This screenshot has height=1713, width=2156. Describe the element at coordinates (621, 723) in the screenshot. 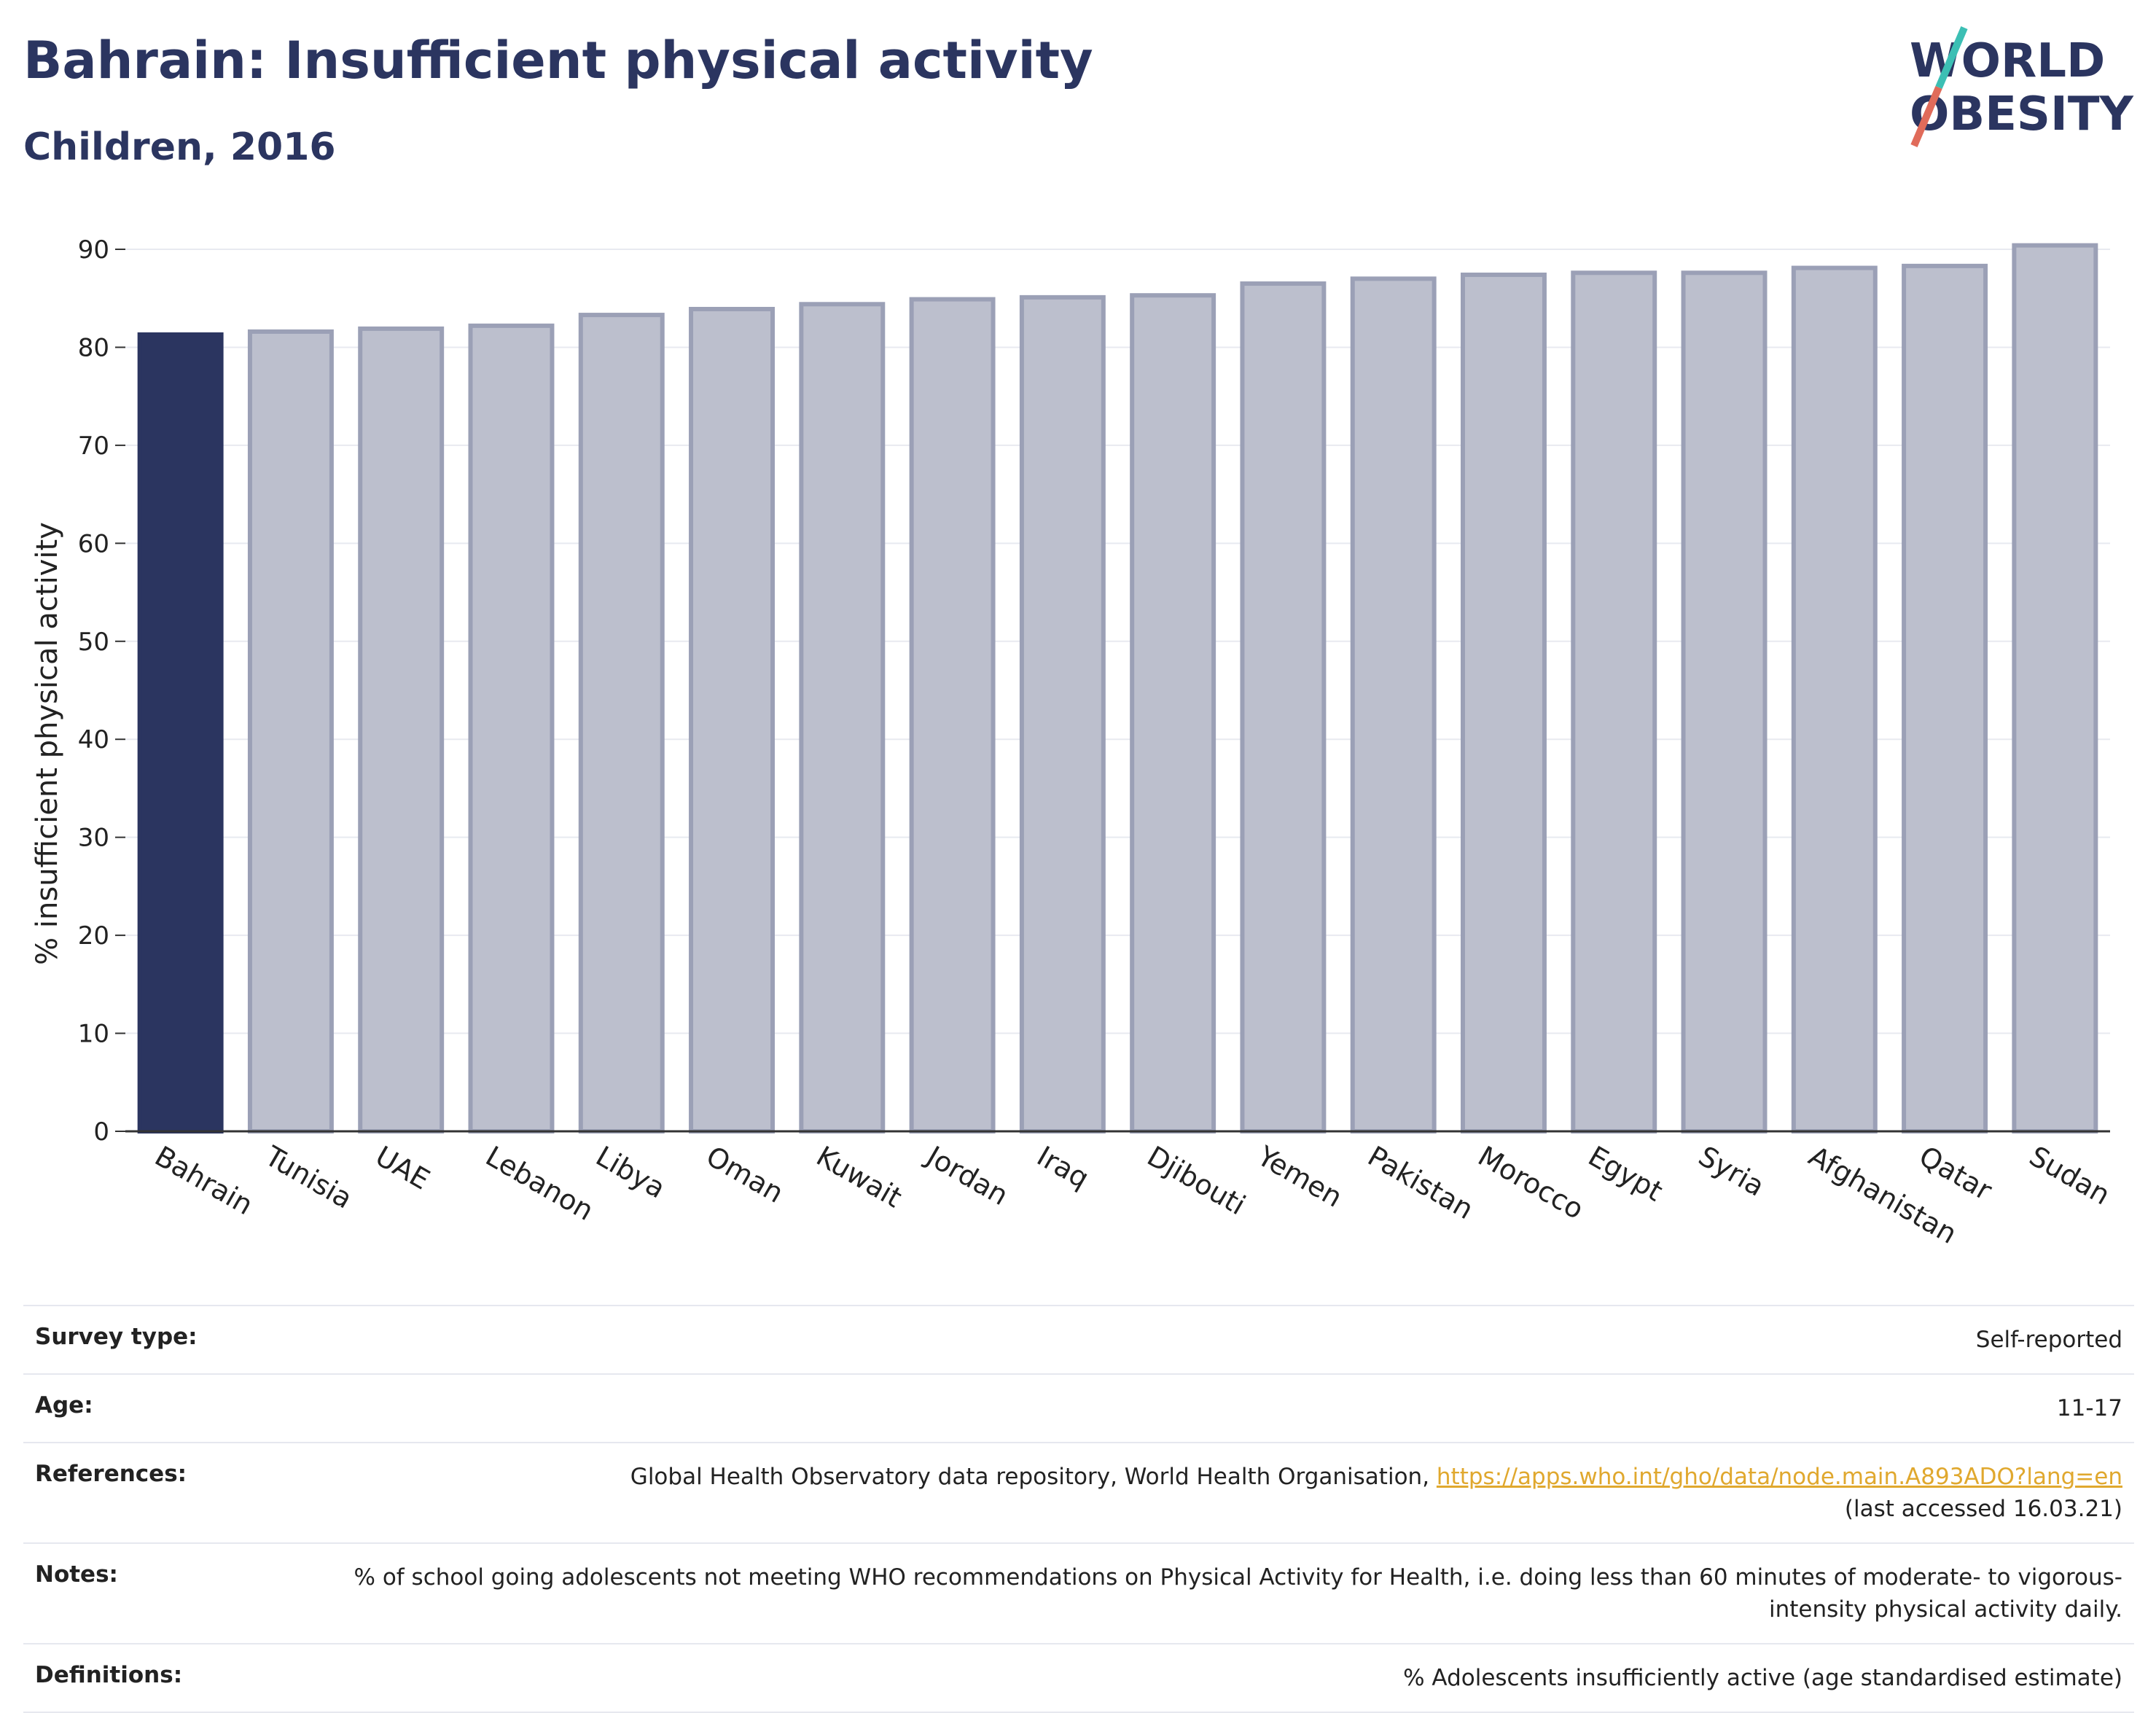

I see `bar-libya` at that location.